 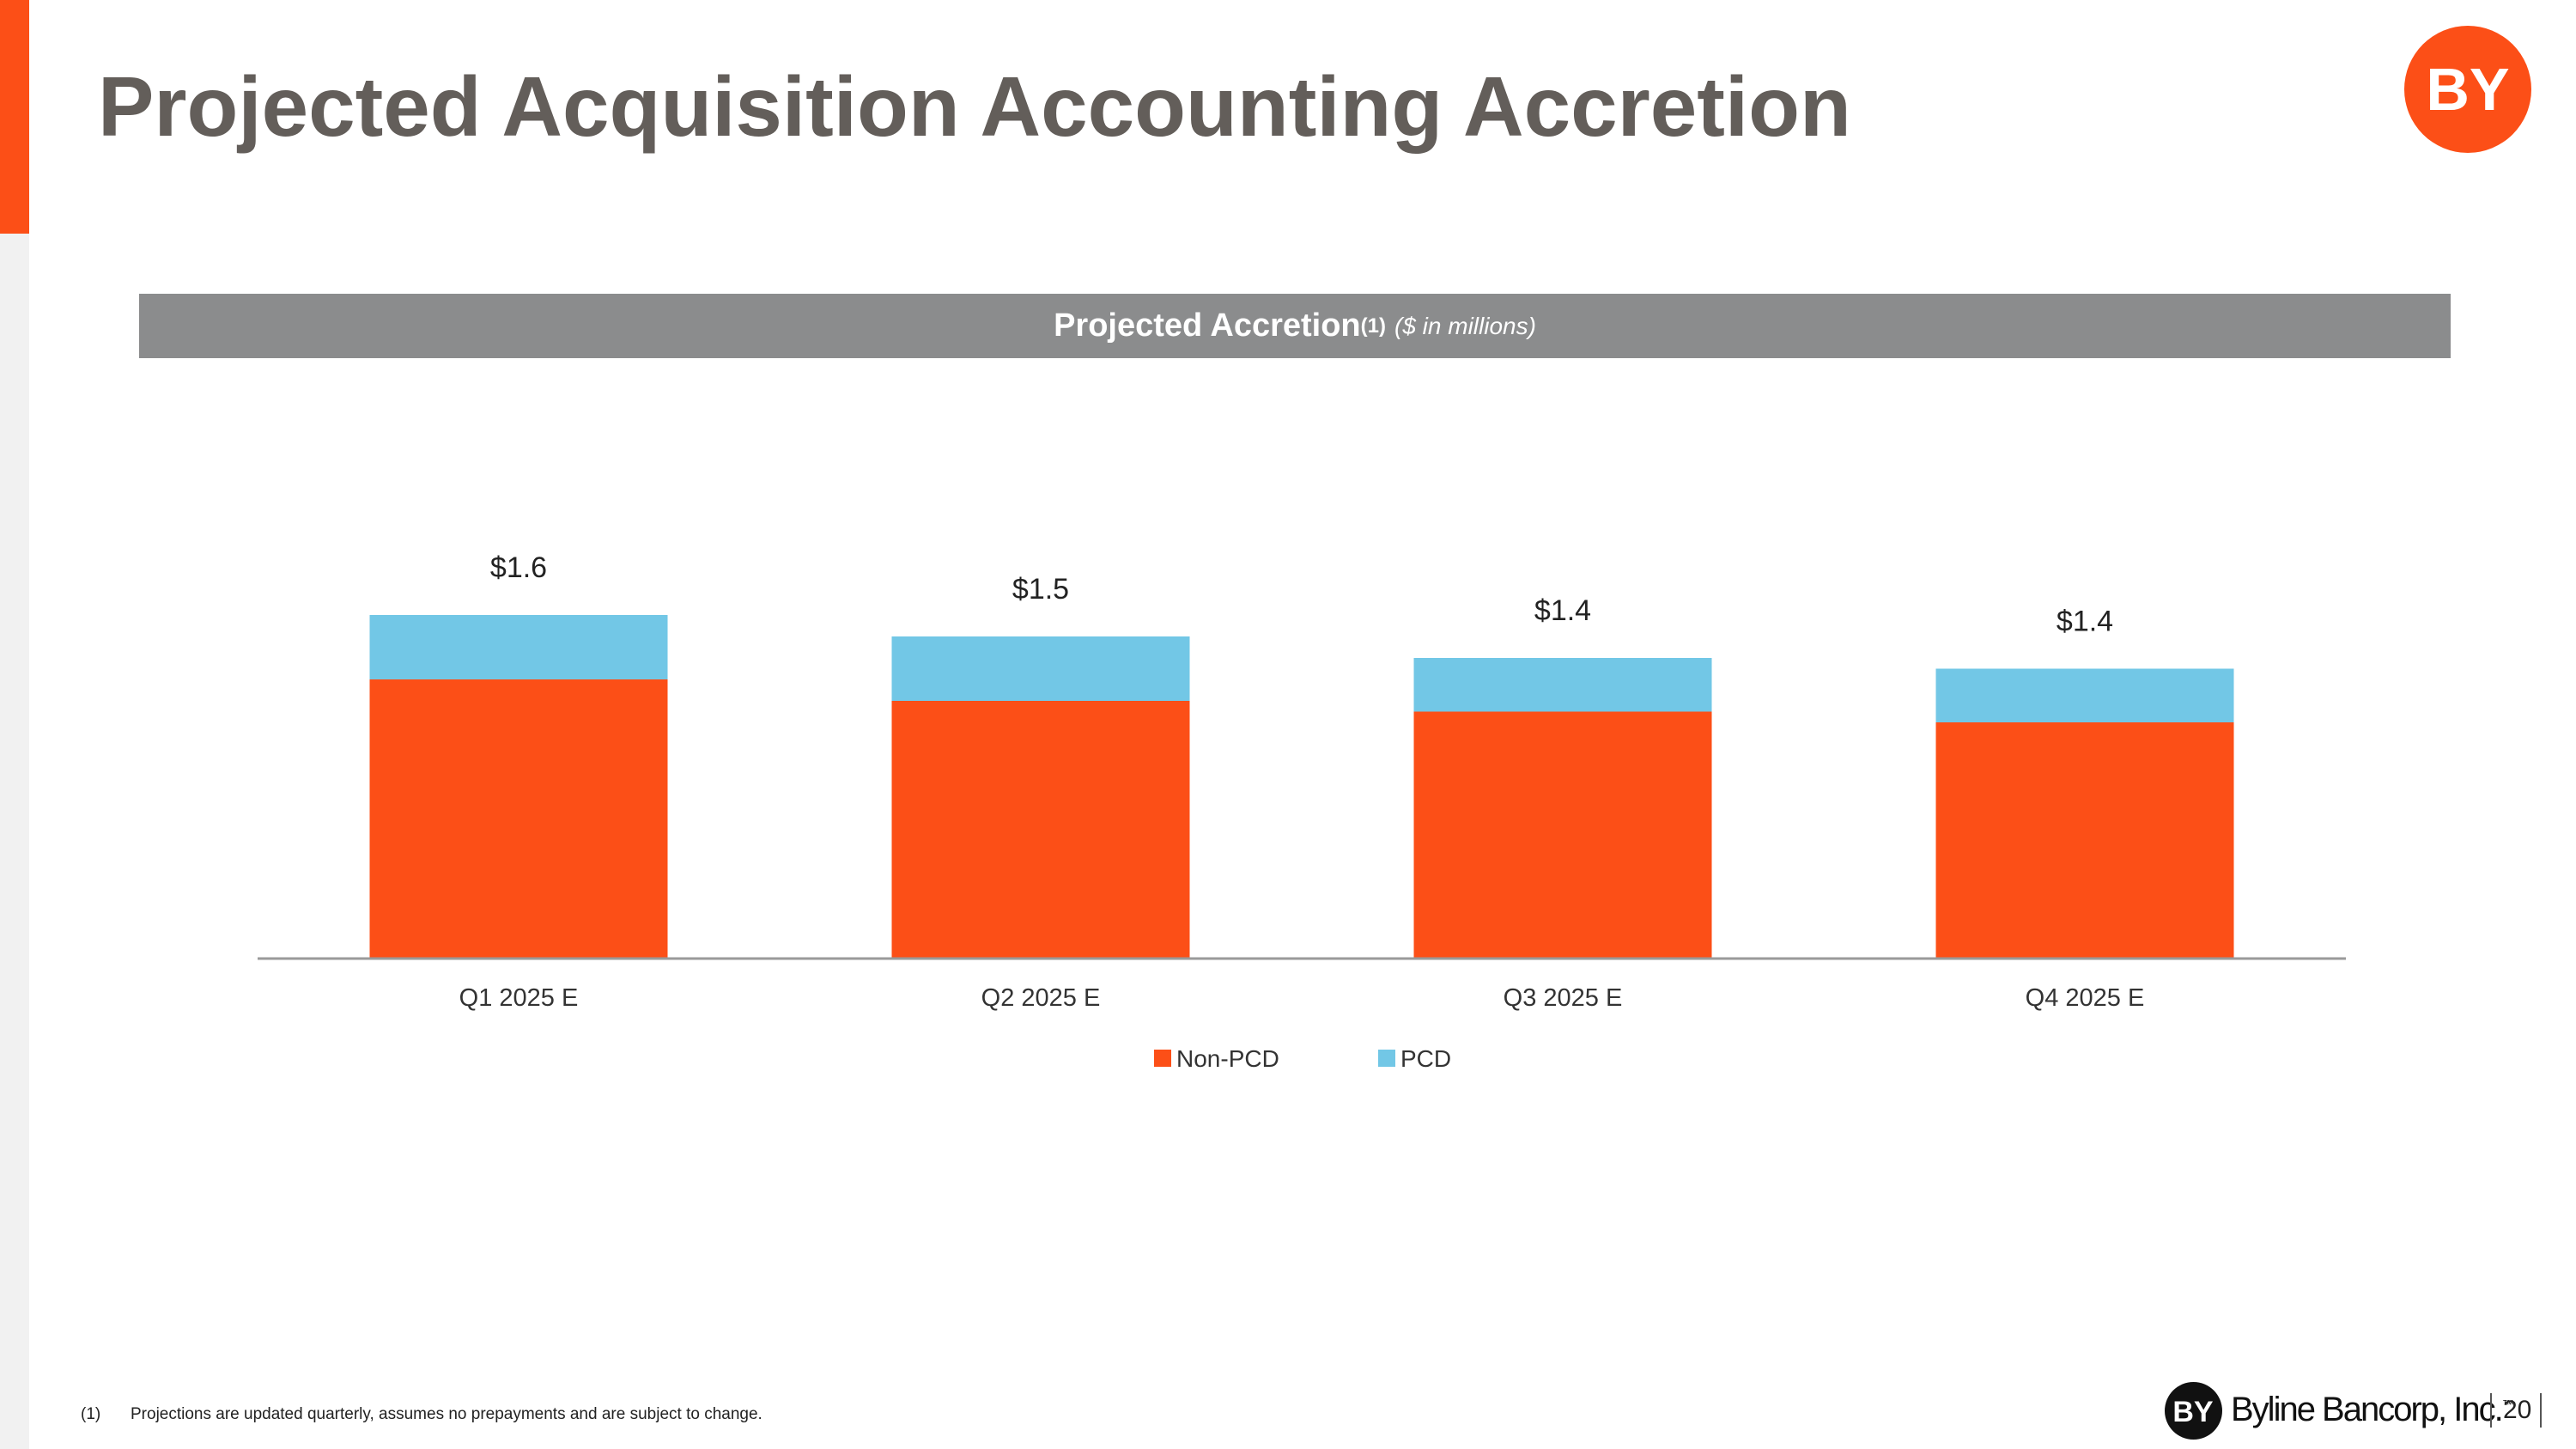 I want to click on brand-trademark: ™, so click(x=2507, y=1404).